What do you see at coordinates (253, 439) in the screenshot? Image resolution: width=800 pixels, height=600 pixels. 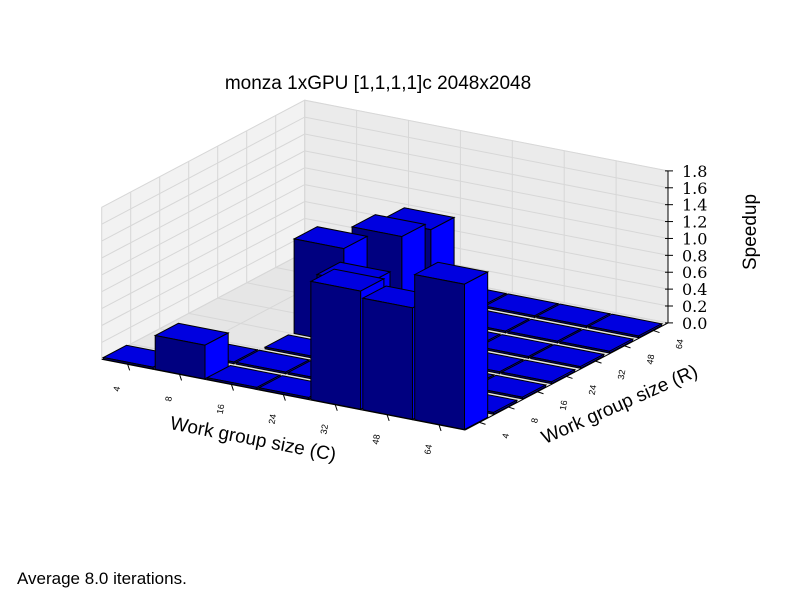 I see `x-axis-label: Work group size (C)` at bounding box center [253, 439].